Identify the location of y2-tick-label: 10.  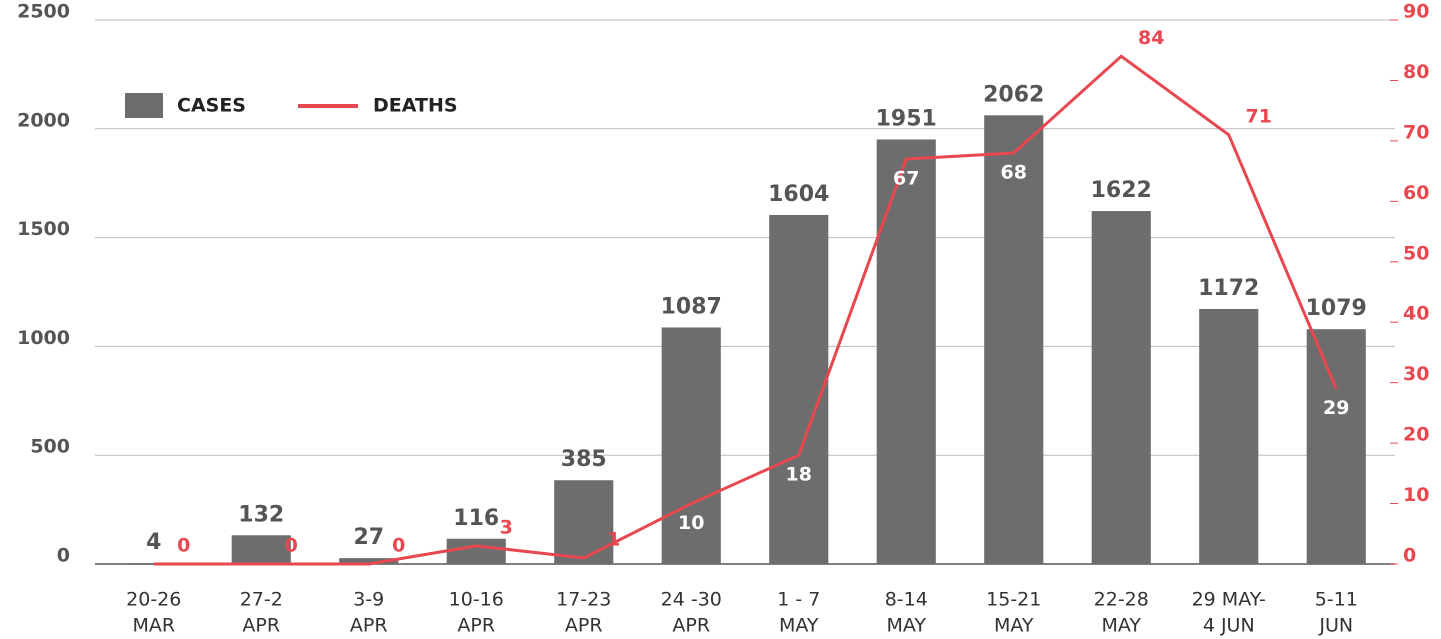
(1416, 495).